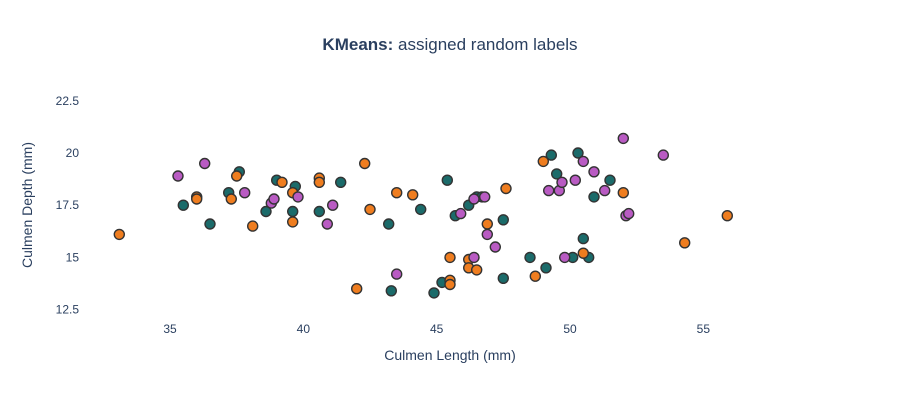 This screenshot has height=400, width=900. What do you see at coordinates (357, 44) in the screenshot?
I see `chart-title-bold: KMeans:` at bounding box center [357, 44].